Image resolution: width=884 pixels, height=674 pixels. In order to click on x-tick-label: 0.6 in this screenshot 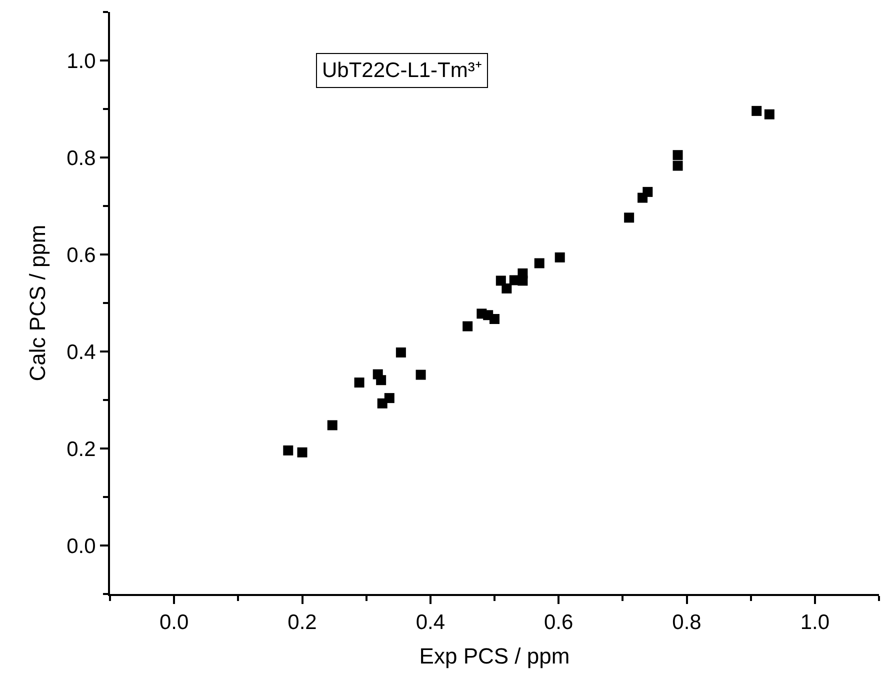, I will do `click(559, 622)`.